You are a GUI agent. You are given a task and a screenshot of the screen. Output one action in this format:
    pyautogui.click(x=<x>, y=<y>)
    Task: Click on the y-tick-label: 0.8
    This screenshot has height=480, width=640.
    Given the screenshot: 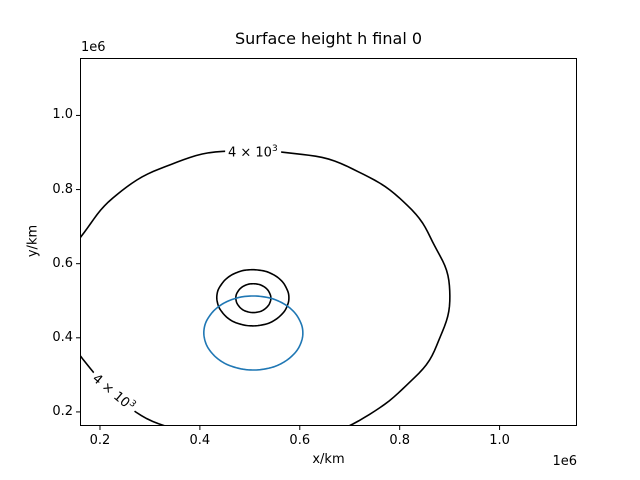 What is the action you would take?
    pyautogui.click(x=62, y=189)
    